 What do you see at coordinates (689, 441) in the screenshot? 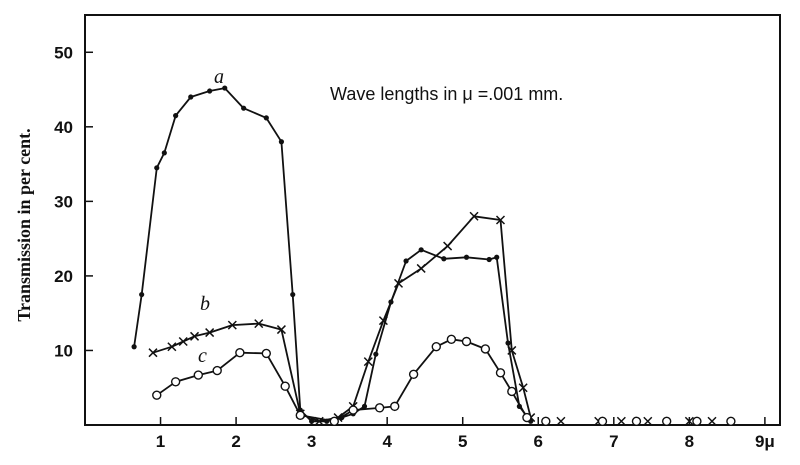
I see `x-tick-label: 8` at bounding box center [689, 441].